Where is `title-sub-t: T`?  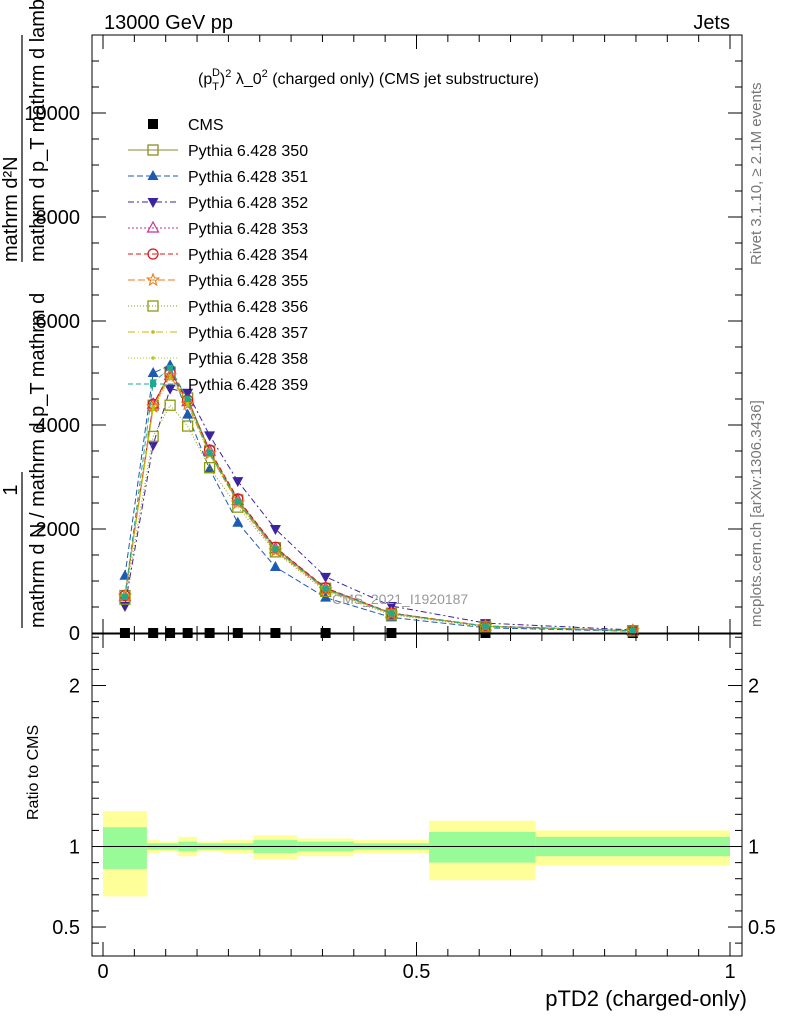 title-sub-t: T is located at coordinates (215, 87).